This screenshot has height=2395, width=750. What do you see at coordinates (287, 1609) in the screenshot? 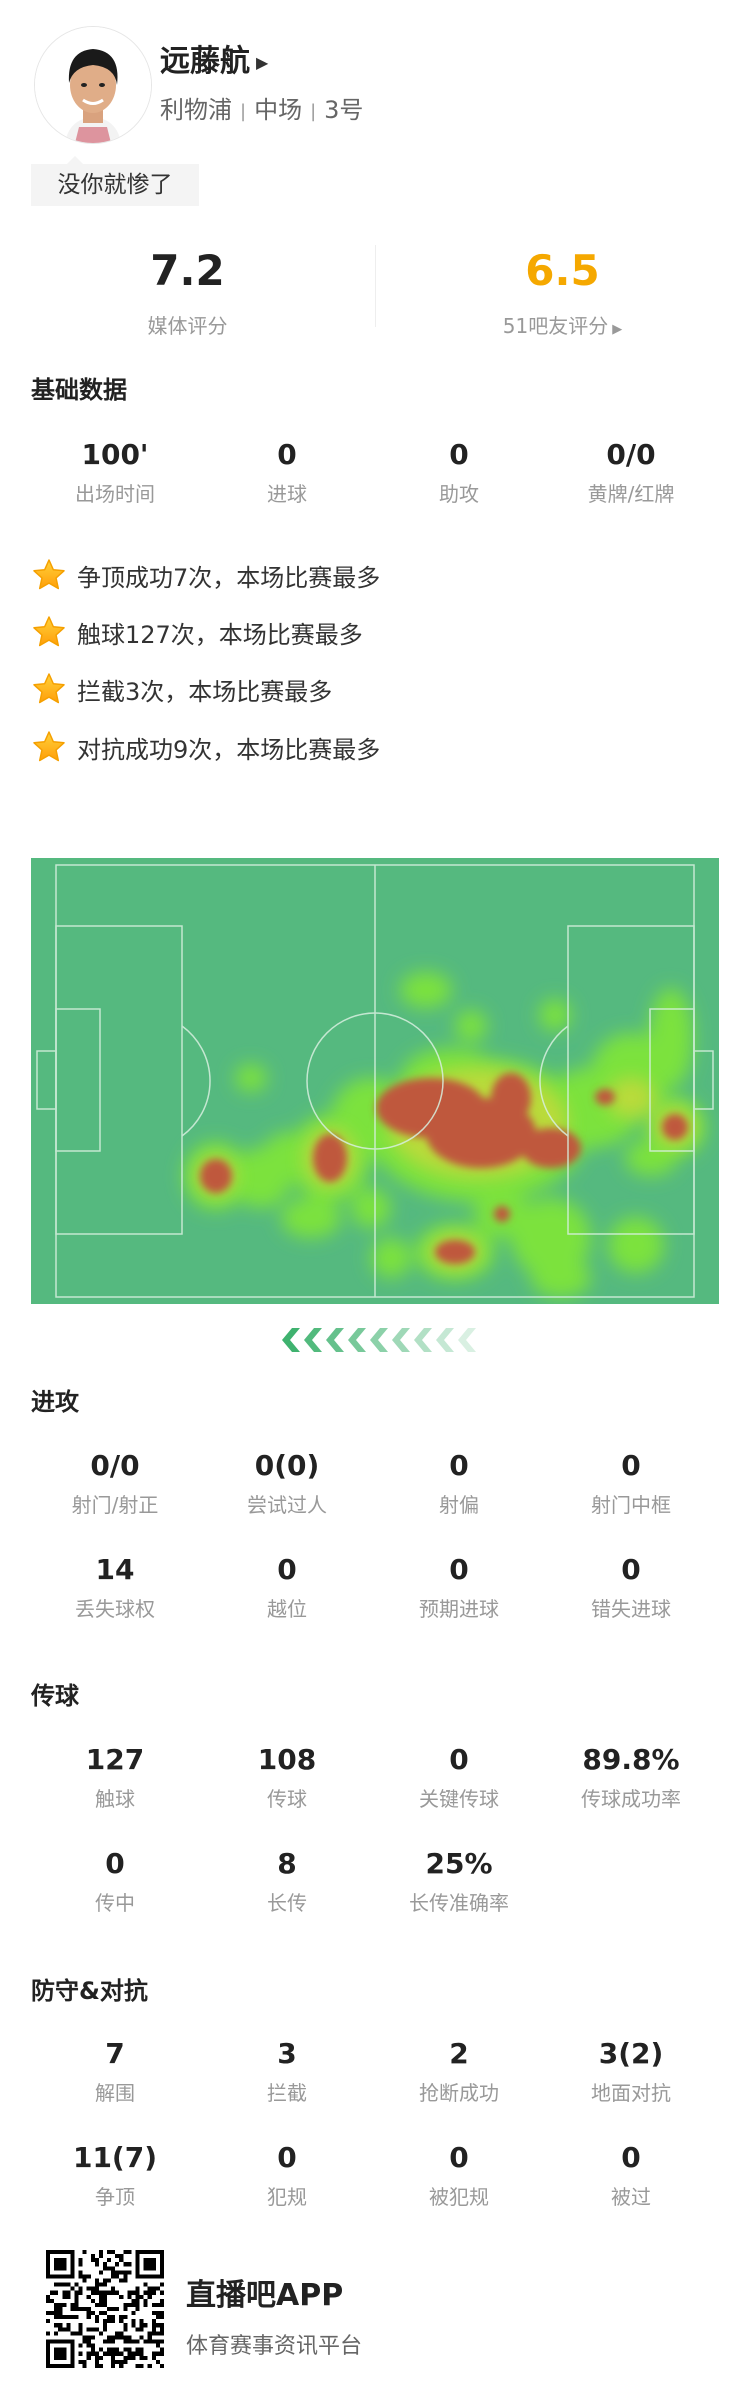
I see `stat-label: 越位` at bounding box center [287, 1609].